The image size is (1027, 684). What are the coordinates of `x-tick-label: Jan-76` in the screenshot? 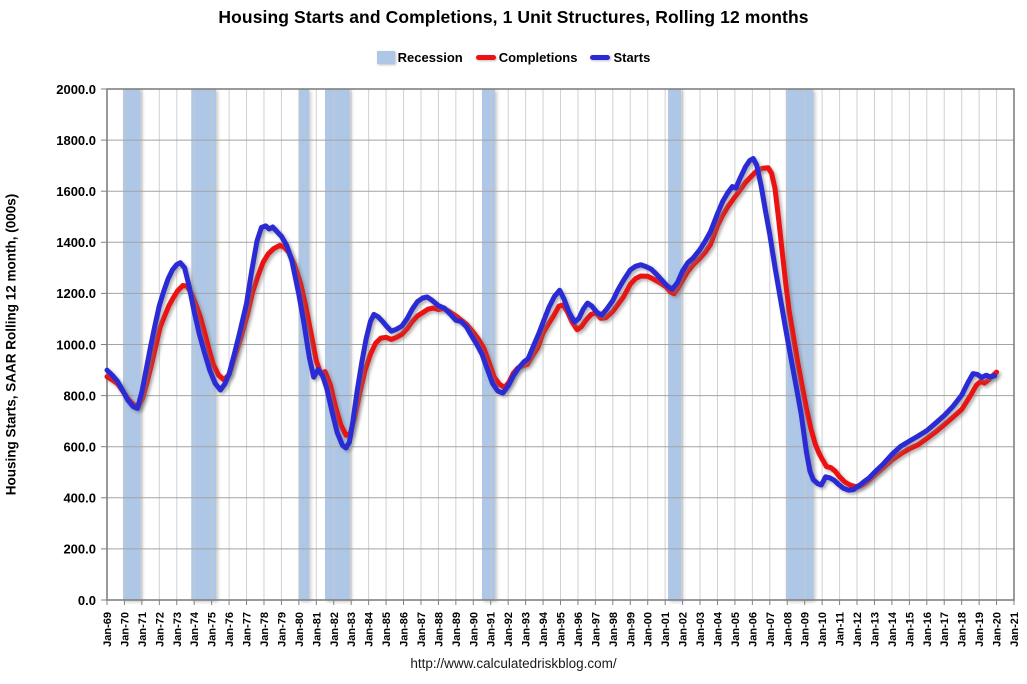 It's located at (230, 629).